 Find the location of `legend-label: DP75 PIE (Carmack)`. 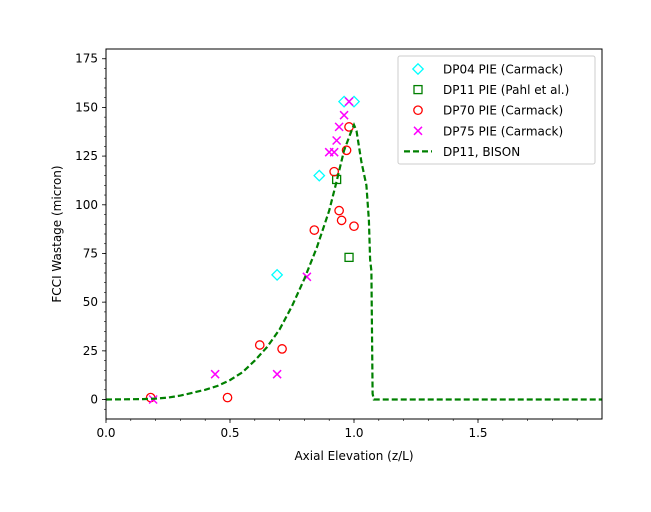

legend-label: DP75 PIE (Carmack) is located at coordinates (503, 131).